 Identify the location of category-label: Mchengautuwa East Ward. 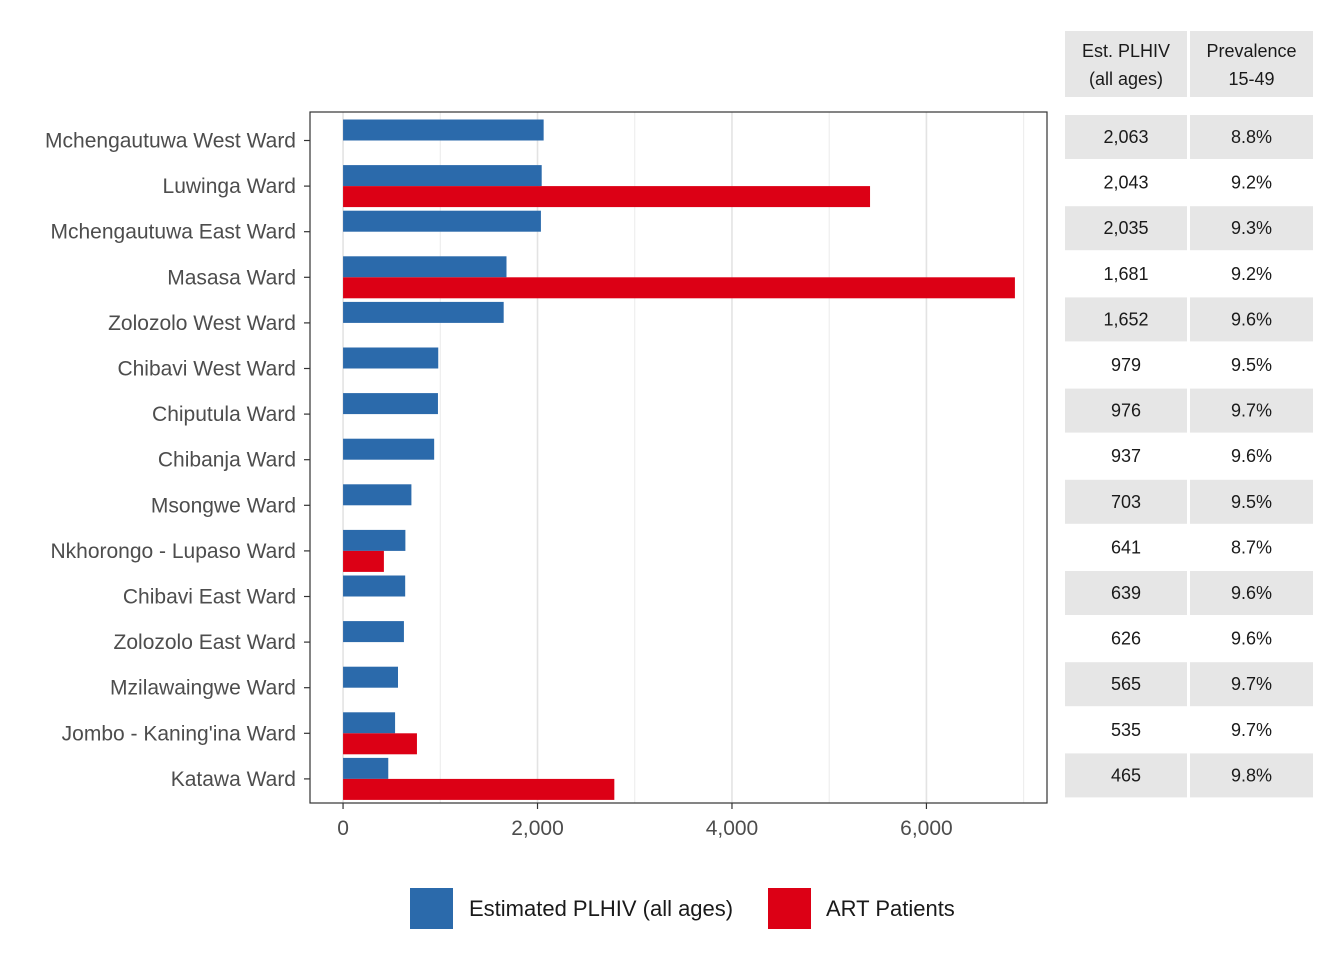
(173, 232).